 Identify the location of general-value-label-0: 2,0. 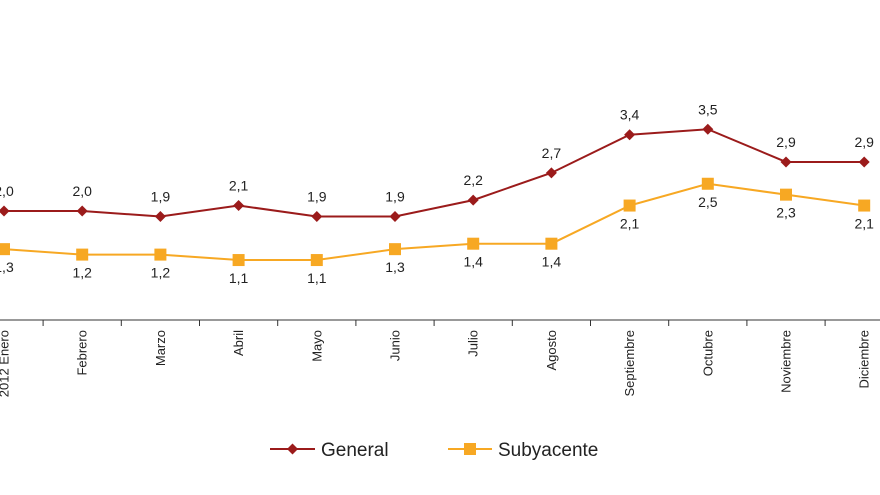
(7, 191).